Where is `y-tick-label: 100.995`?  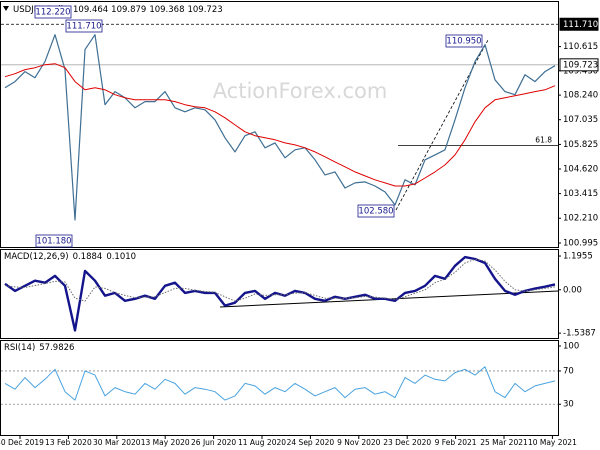 y-tick-label: 100.995 is located at coordinates (580, 244).